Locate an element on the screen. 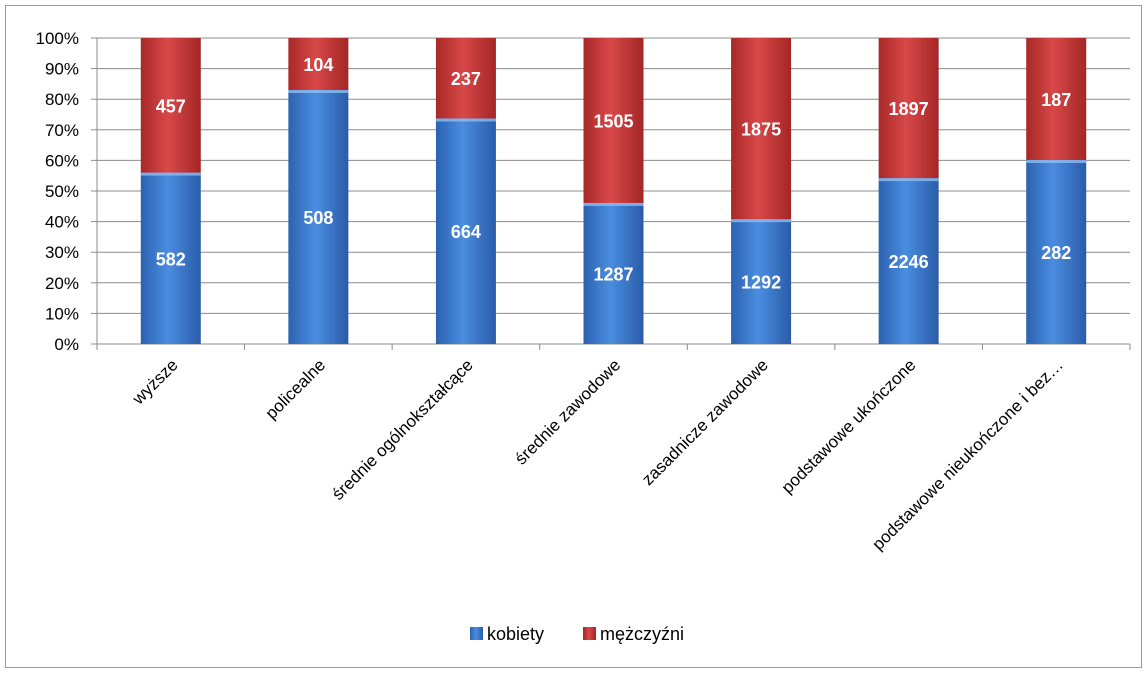 This screenshot has width=1147, height=673. y-tick-label: 100% is located at coordinates (57, 38).